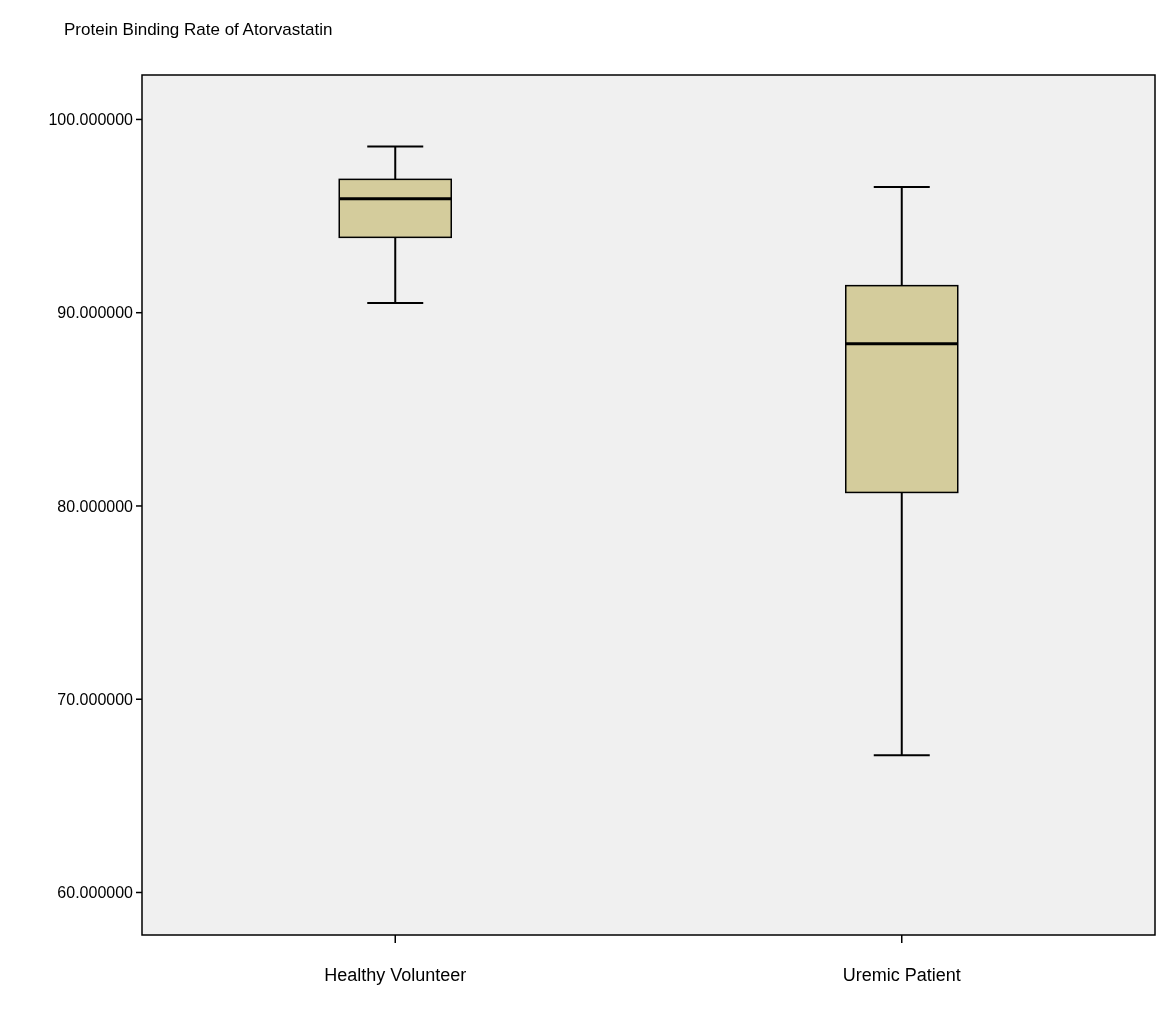 The width and height of the screenshot is (1171, 1013). Describe the element at coordinates (95, 506) in the screenshot. I see `y-tick-label: 80.000000` at that location.